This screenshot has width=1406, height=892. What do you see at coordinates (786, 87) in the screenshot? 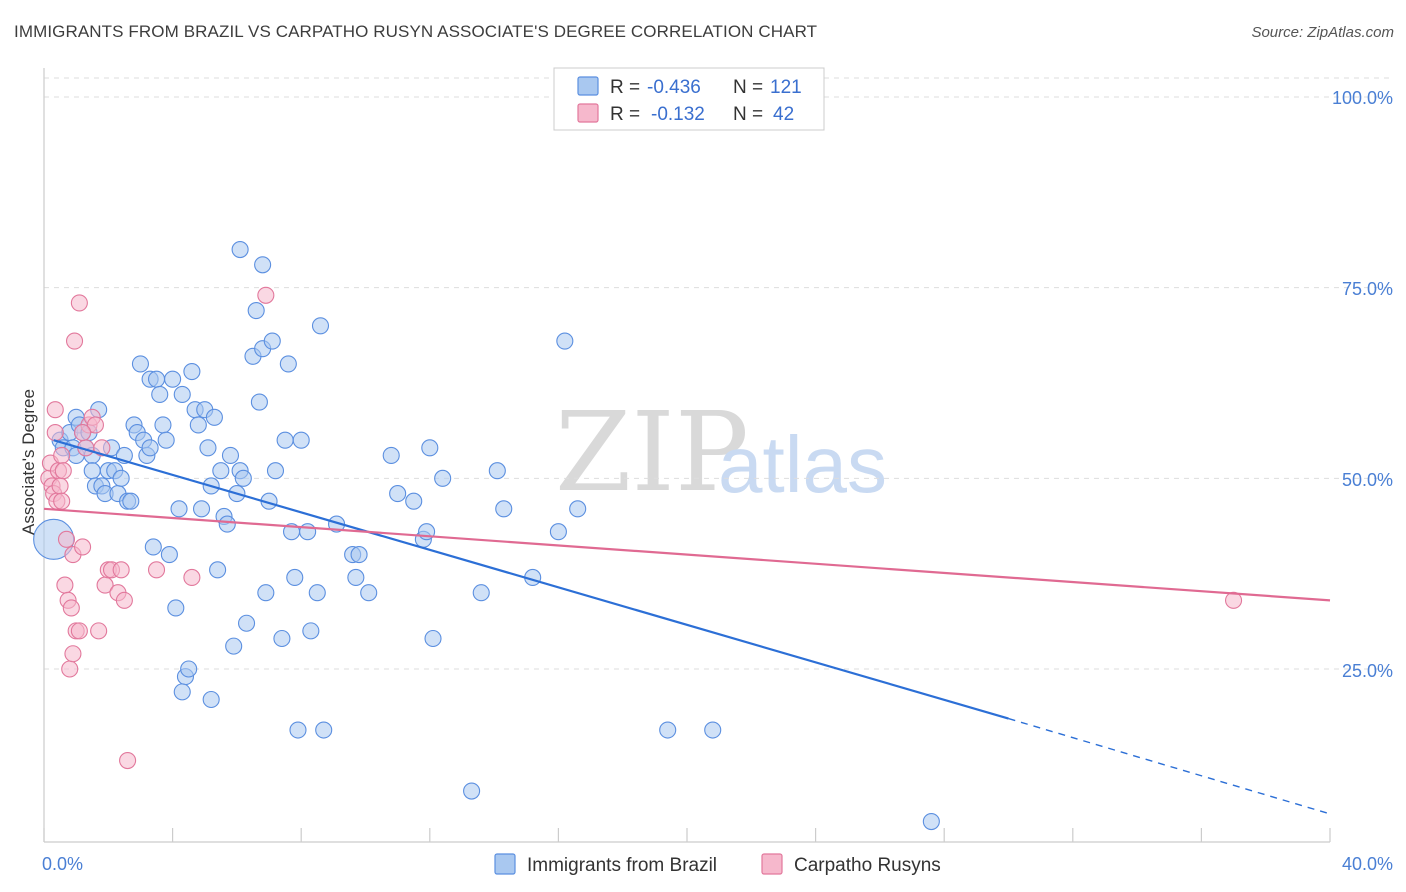
I see `legend-n-value-brazil: 121` at bounding box center [786, 87].